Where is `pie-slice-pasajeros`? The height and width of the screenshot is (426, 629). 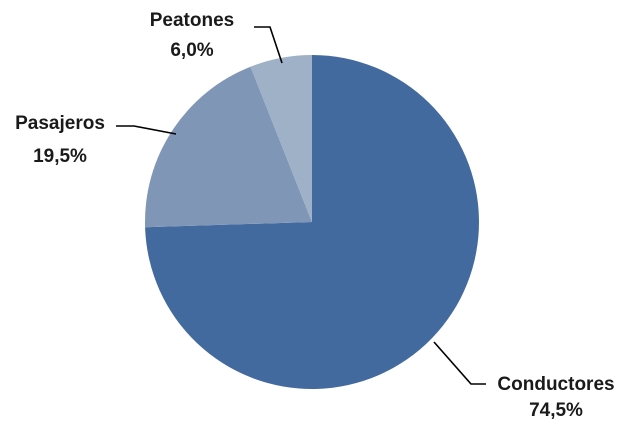
pie-slice-pasajeros is located at coordinates (228, 147).